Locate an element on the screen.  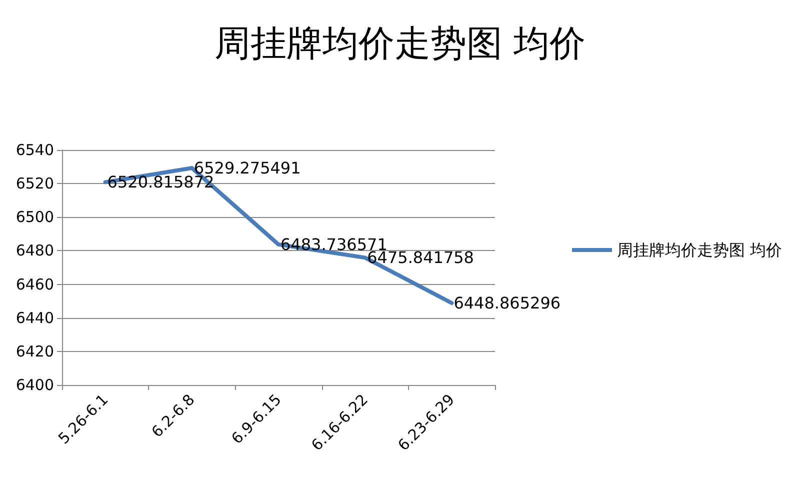
chart-title: 周挂牌均价走势图 均价 is located at coordinates (400, 44).